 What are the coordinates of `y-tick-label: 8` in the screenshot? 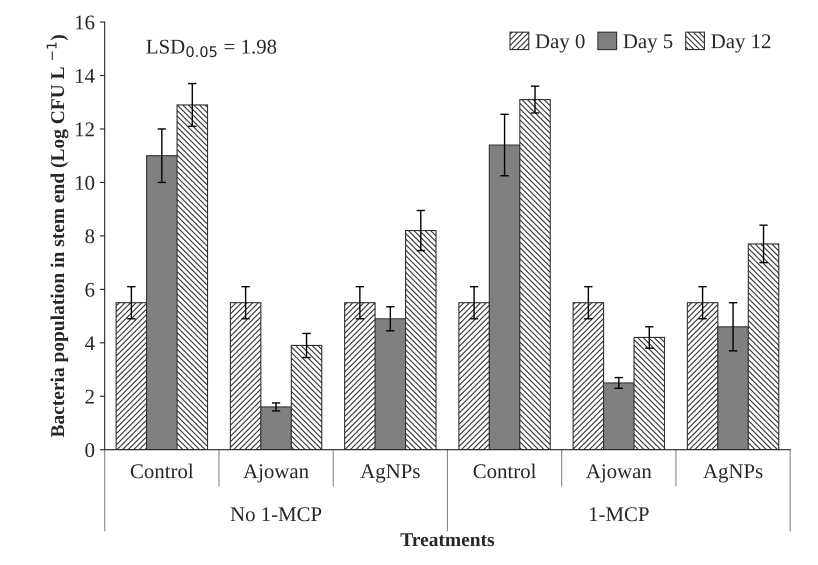 It's located at (89, 236).